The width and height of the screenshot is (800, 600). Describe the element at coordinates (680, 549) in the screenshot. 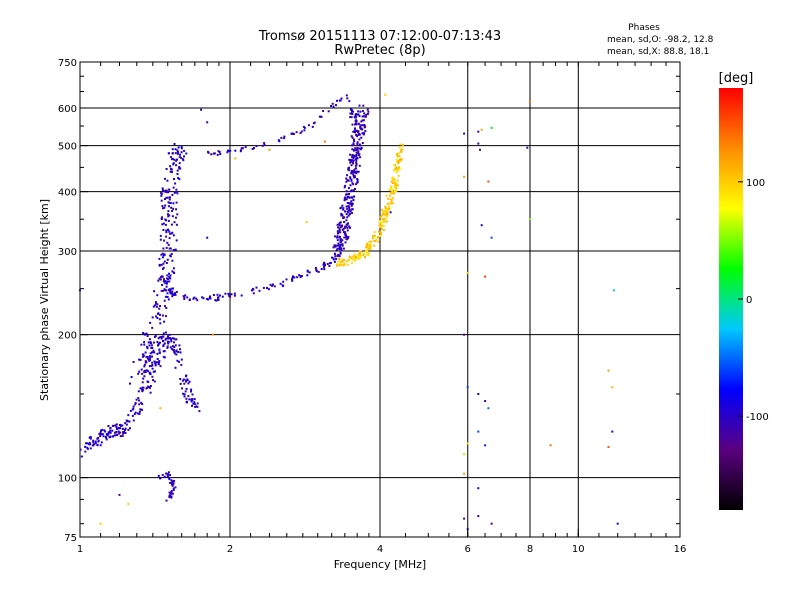

I see `x-tick-label: 16` at that location.